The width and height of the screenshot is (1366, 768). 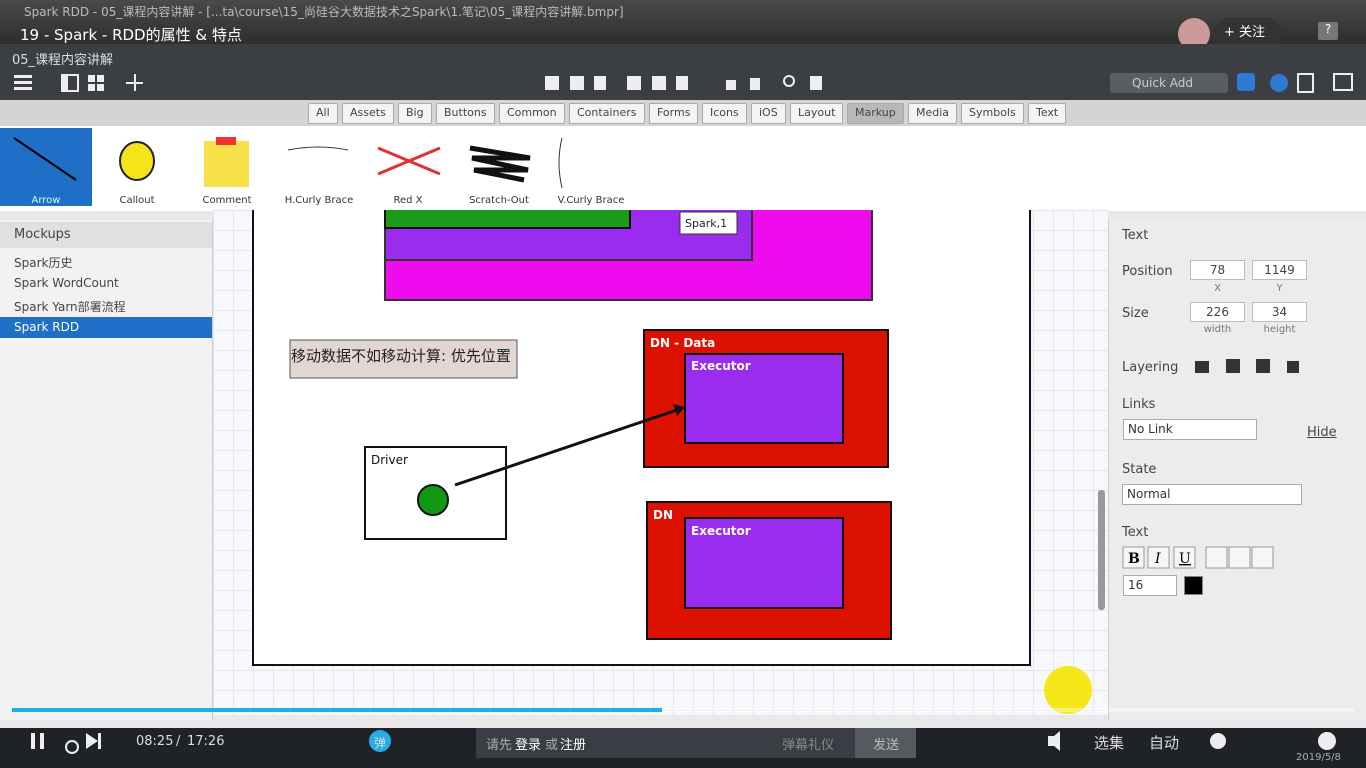 What do you see at coordinates (319, 167) in the screenshot?
I see `component-item: H.Curly Brace` at bounding box center [319, 167].